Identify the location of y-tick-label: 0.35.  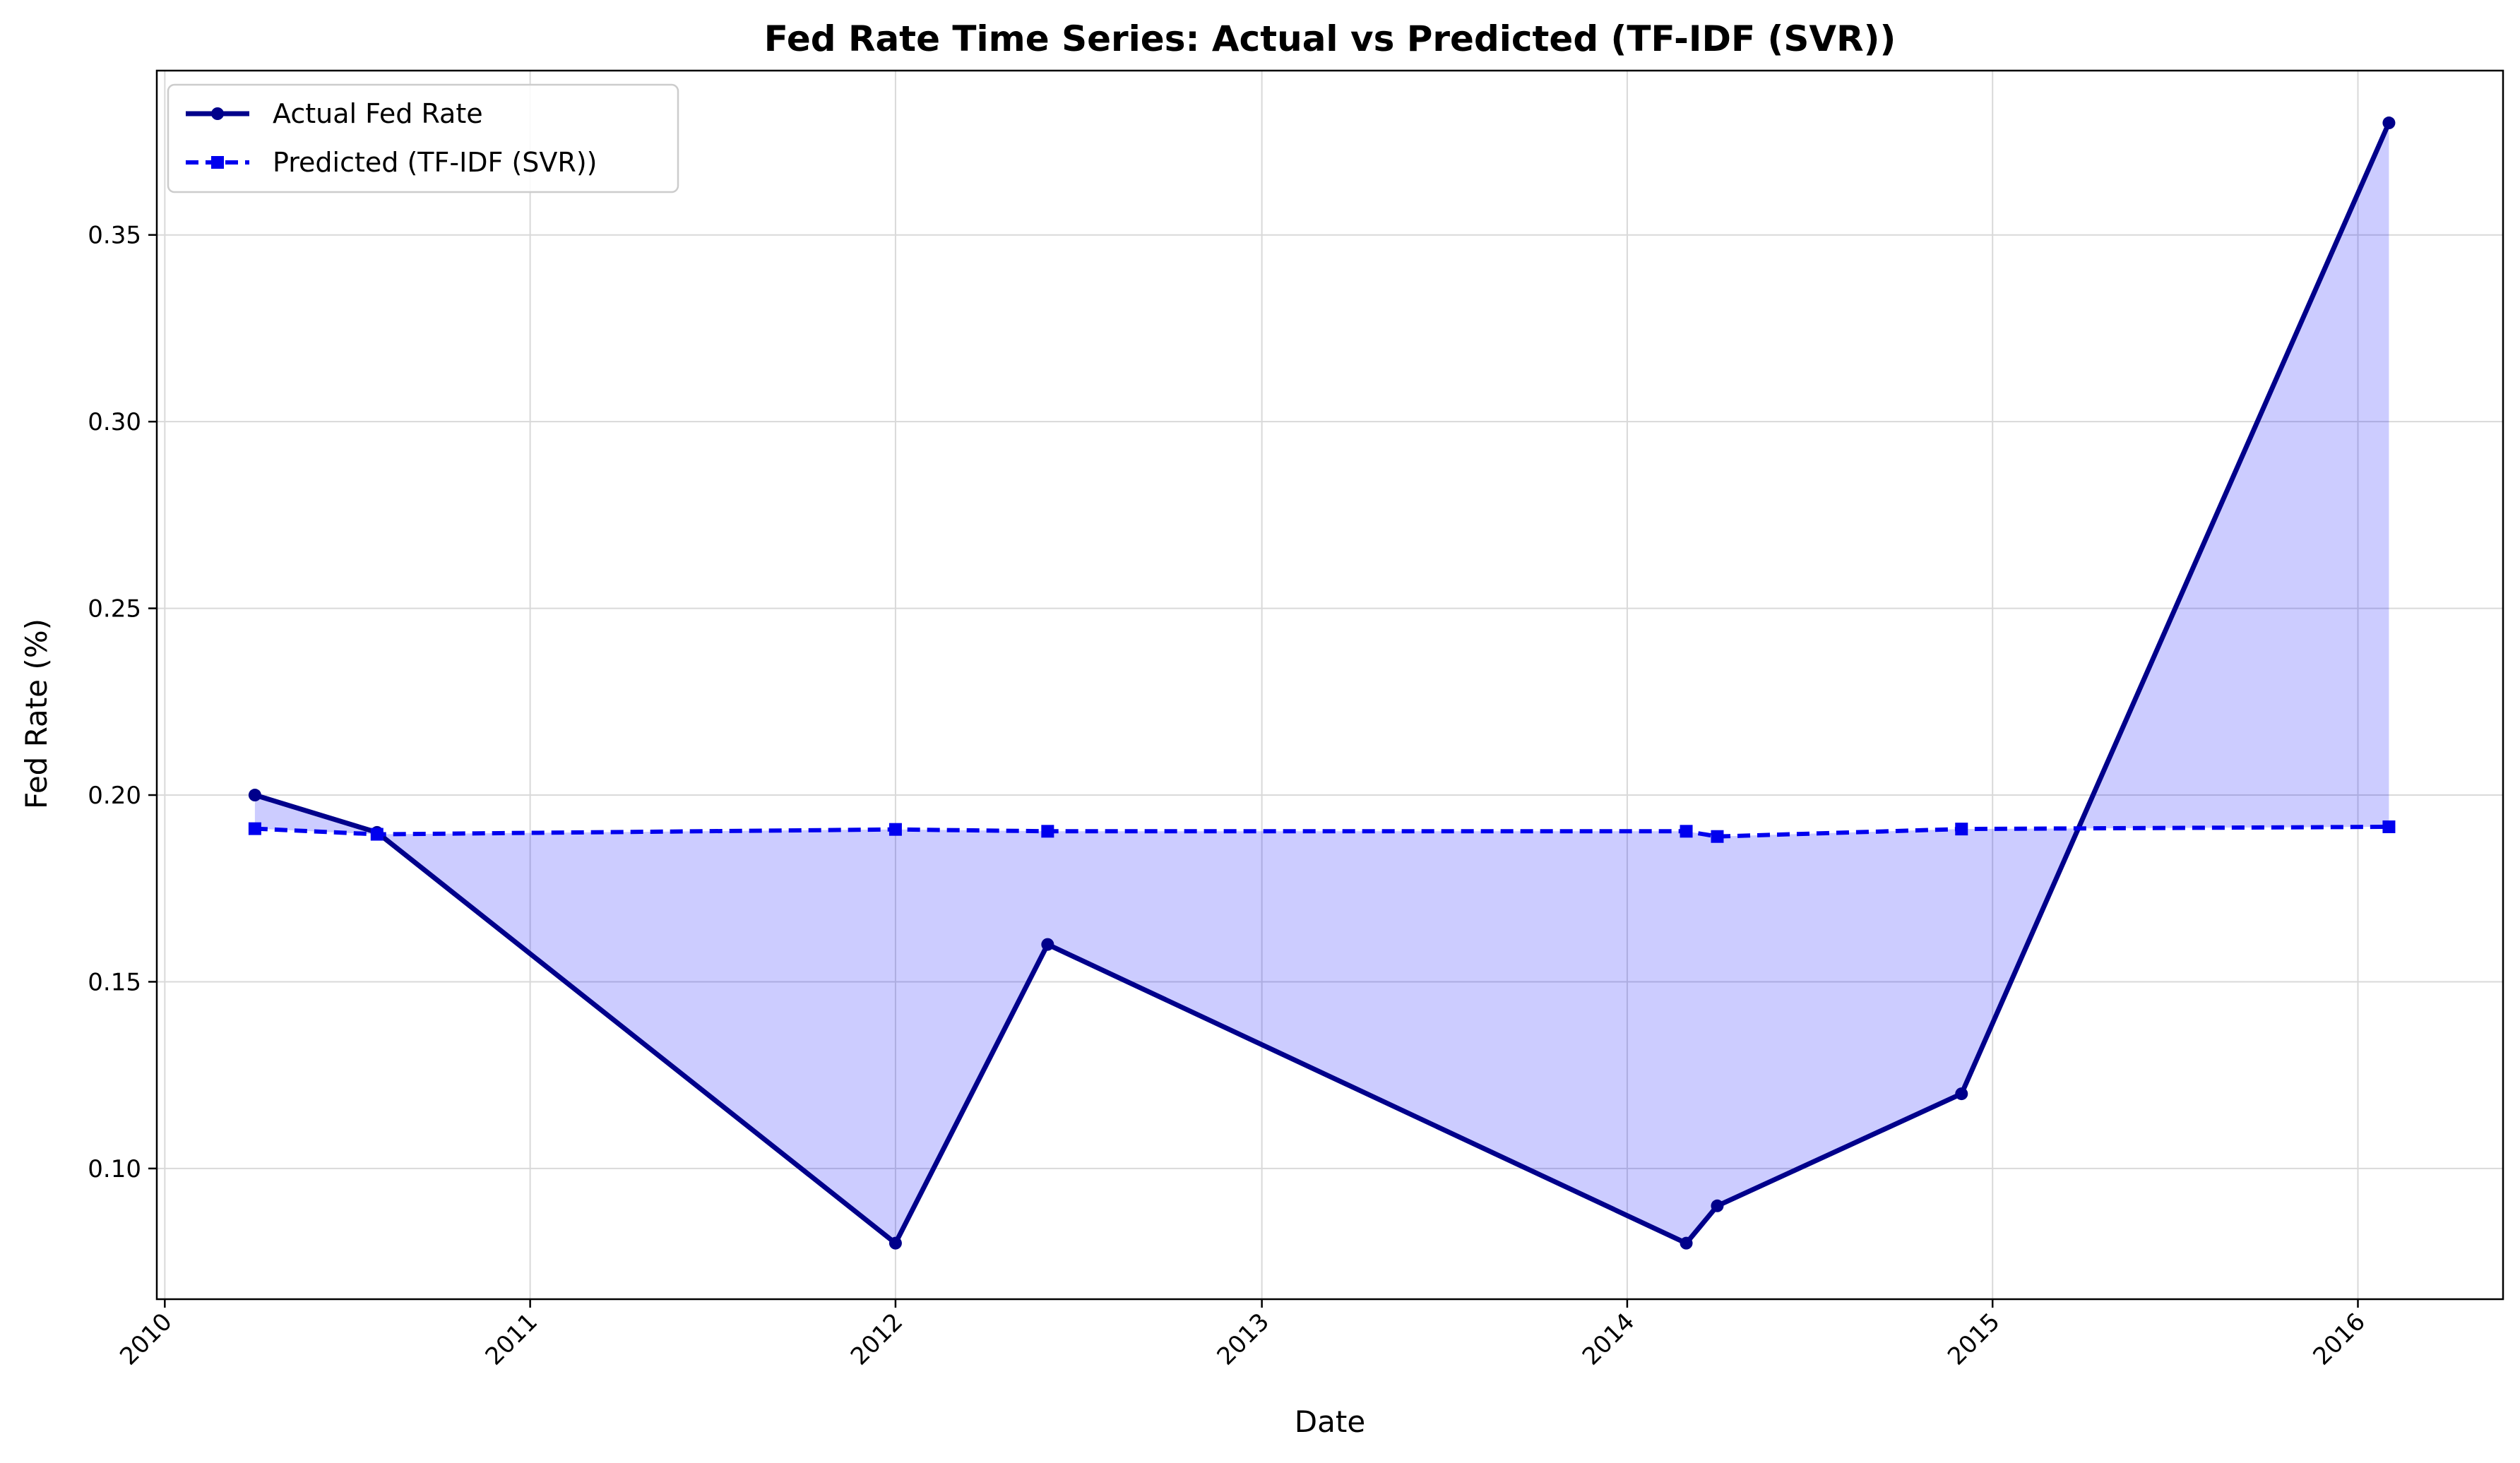
(114, 236).